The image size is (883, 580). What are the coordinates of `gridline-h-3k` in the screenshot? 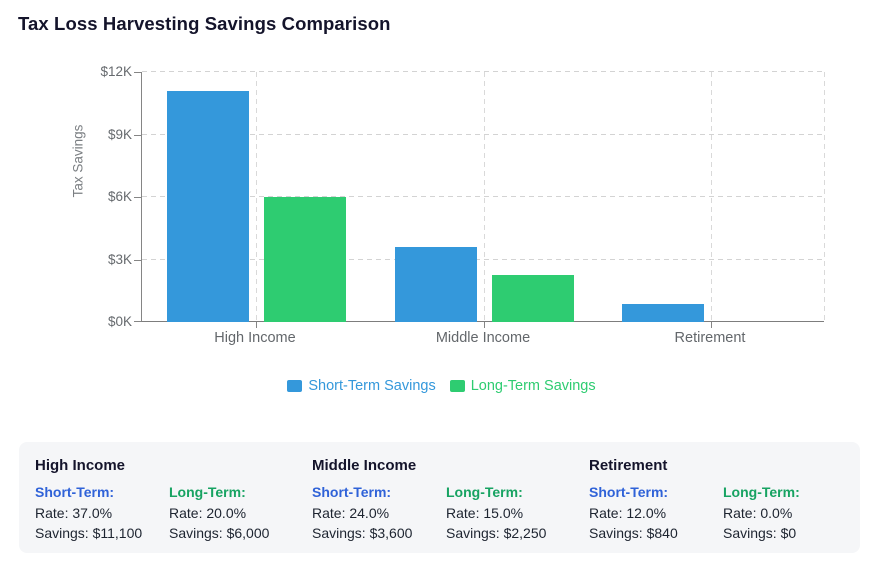 It's located at (483, 259).